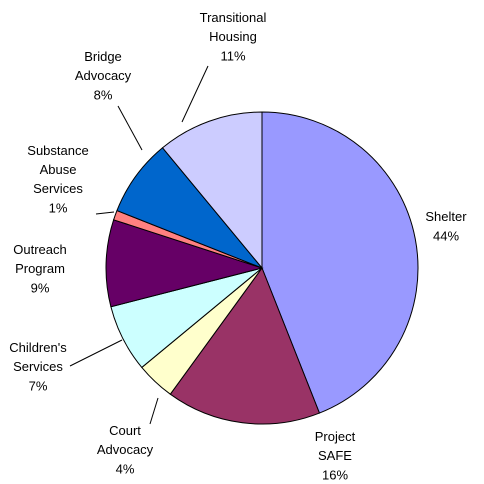 This screenshot has height=484, width=484. I want to click on slice-label: Court Advocacy, so click(125, 440).